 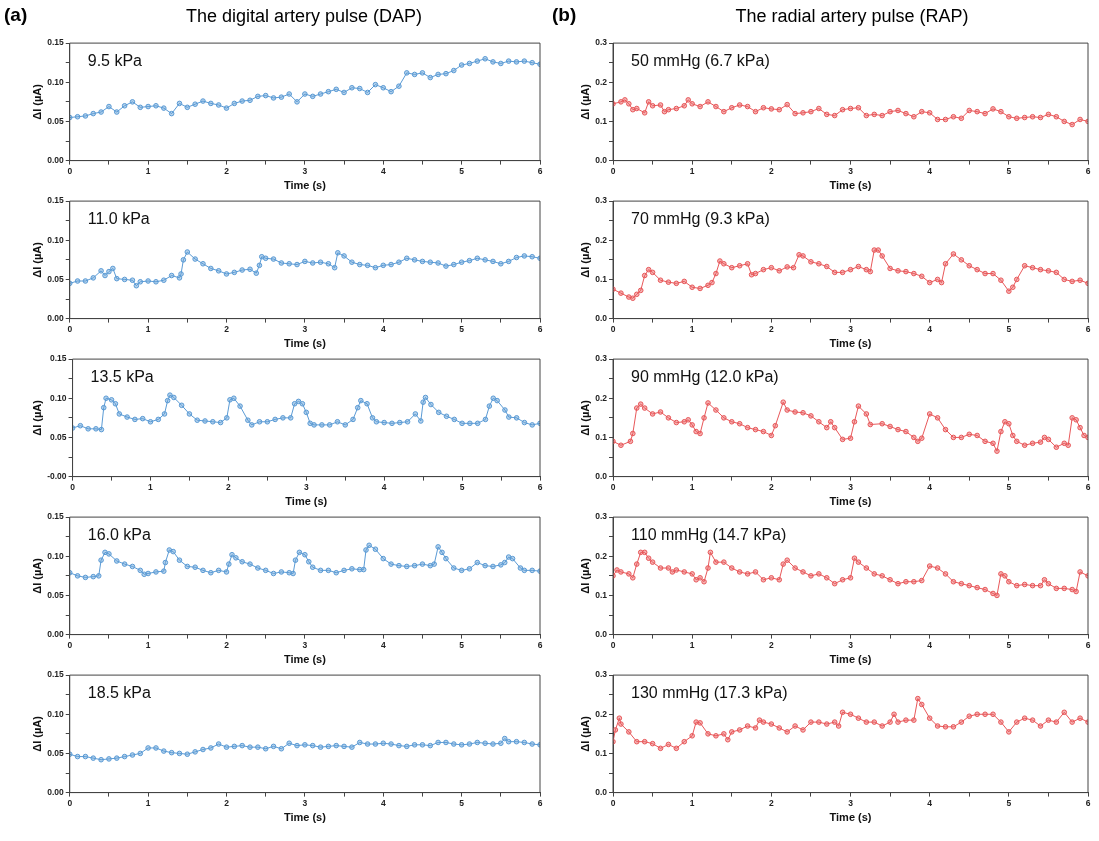 What do you see at coordinates (852, 16) in the screenshot?
I see `chart-title: The radial artery pulse (RAP)` at bounding box center [852, 16].